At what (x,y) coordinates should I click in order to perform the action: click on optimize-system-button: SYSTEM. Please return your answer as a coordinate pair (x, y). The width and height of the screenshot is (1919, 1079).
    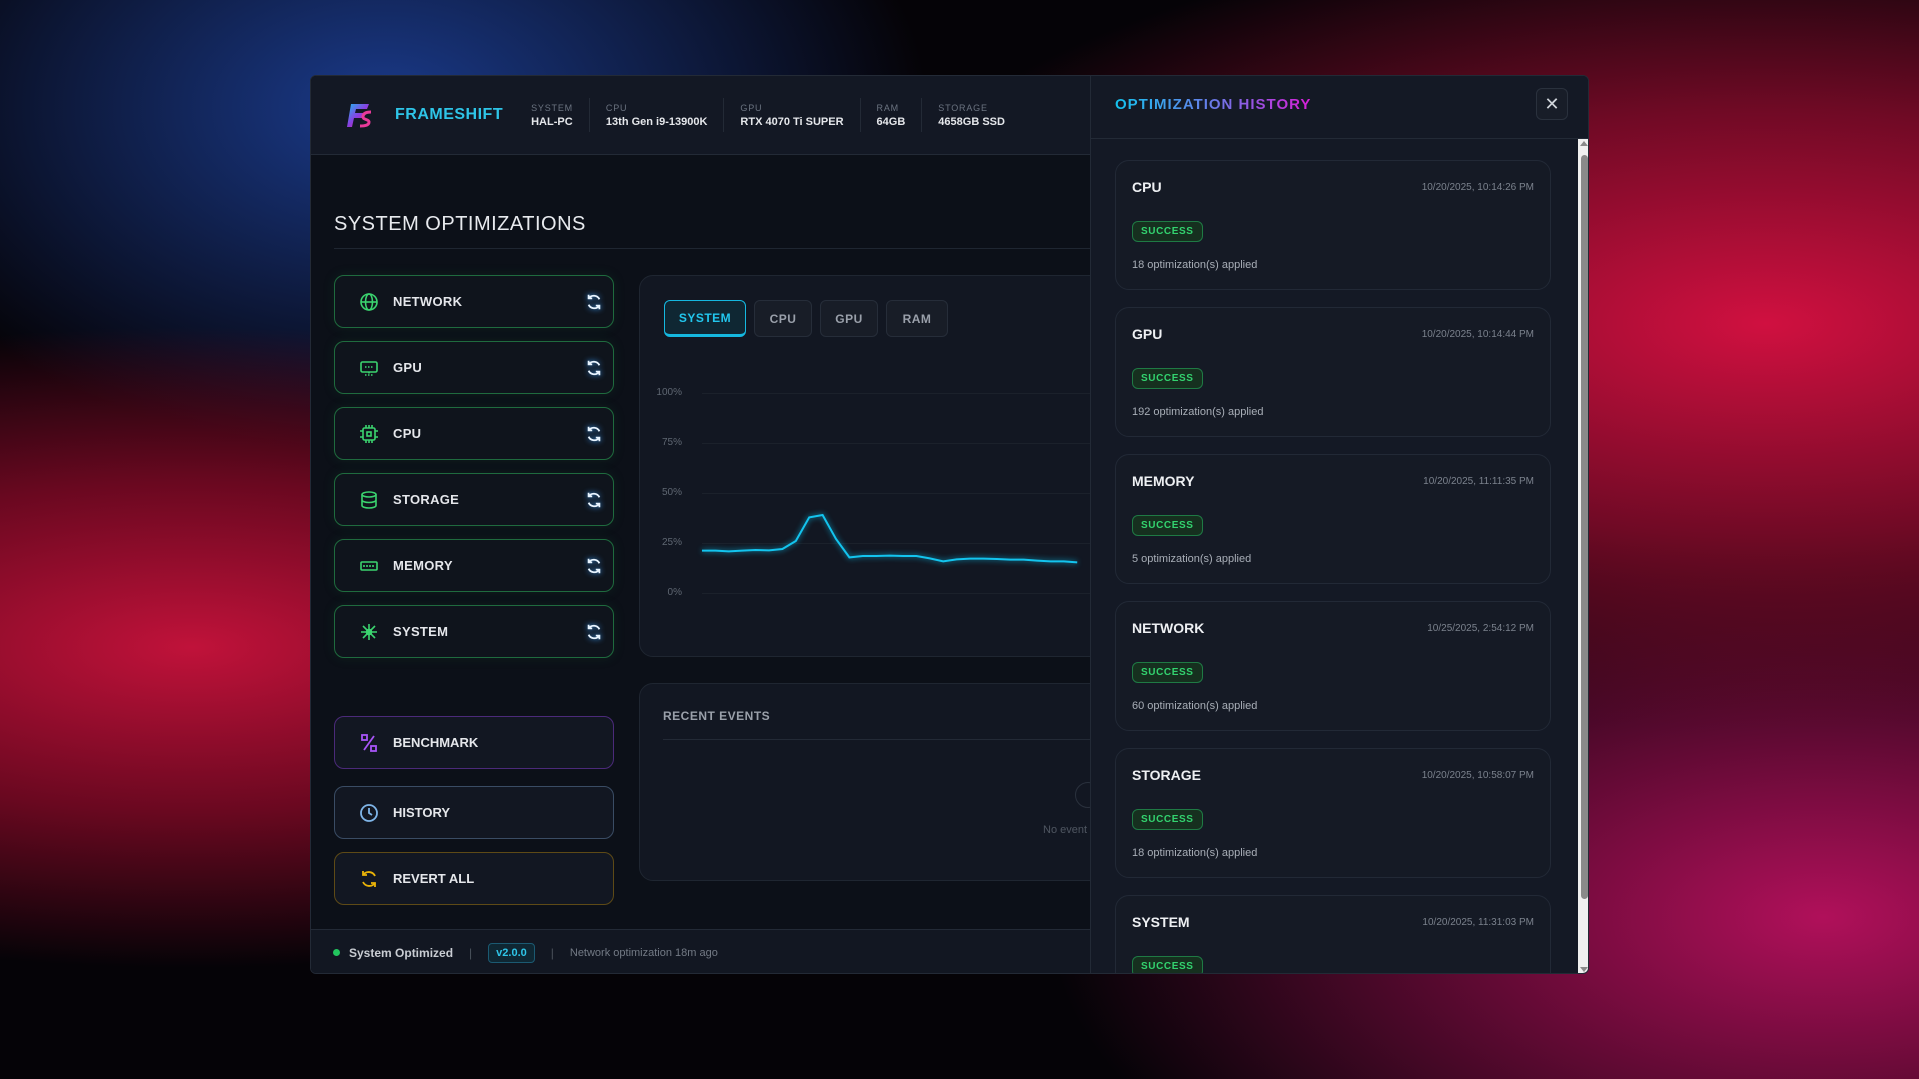
    Looking at the image, I should click on (474, 631).